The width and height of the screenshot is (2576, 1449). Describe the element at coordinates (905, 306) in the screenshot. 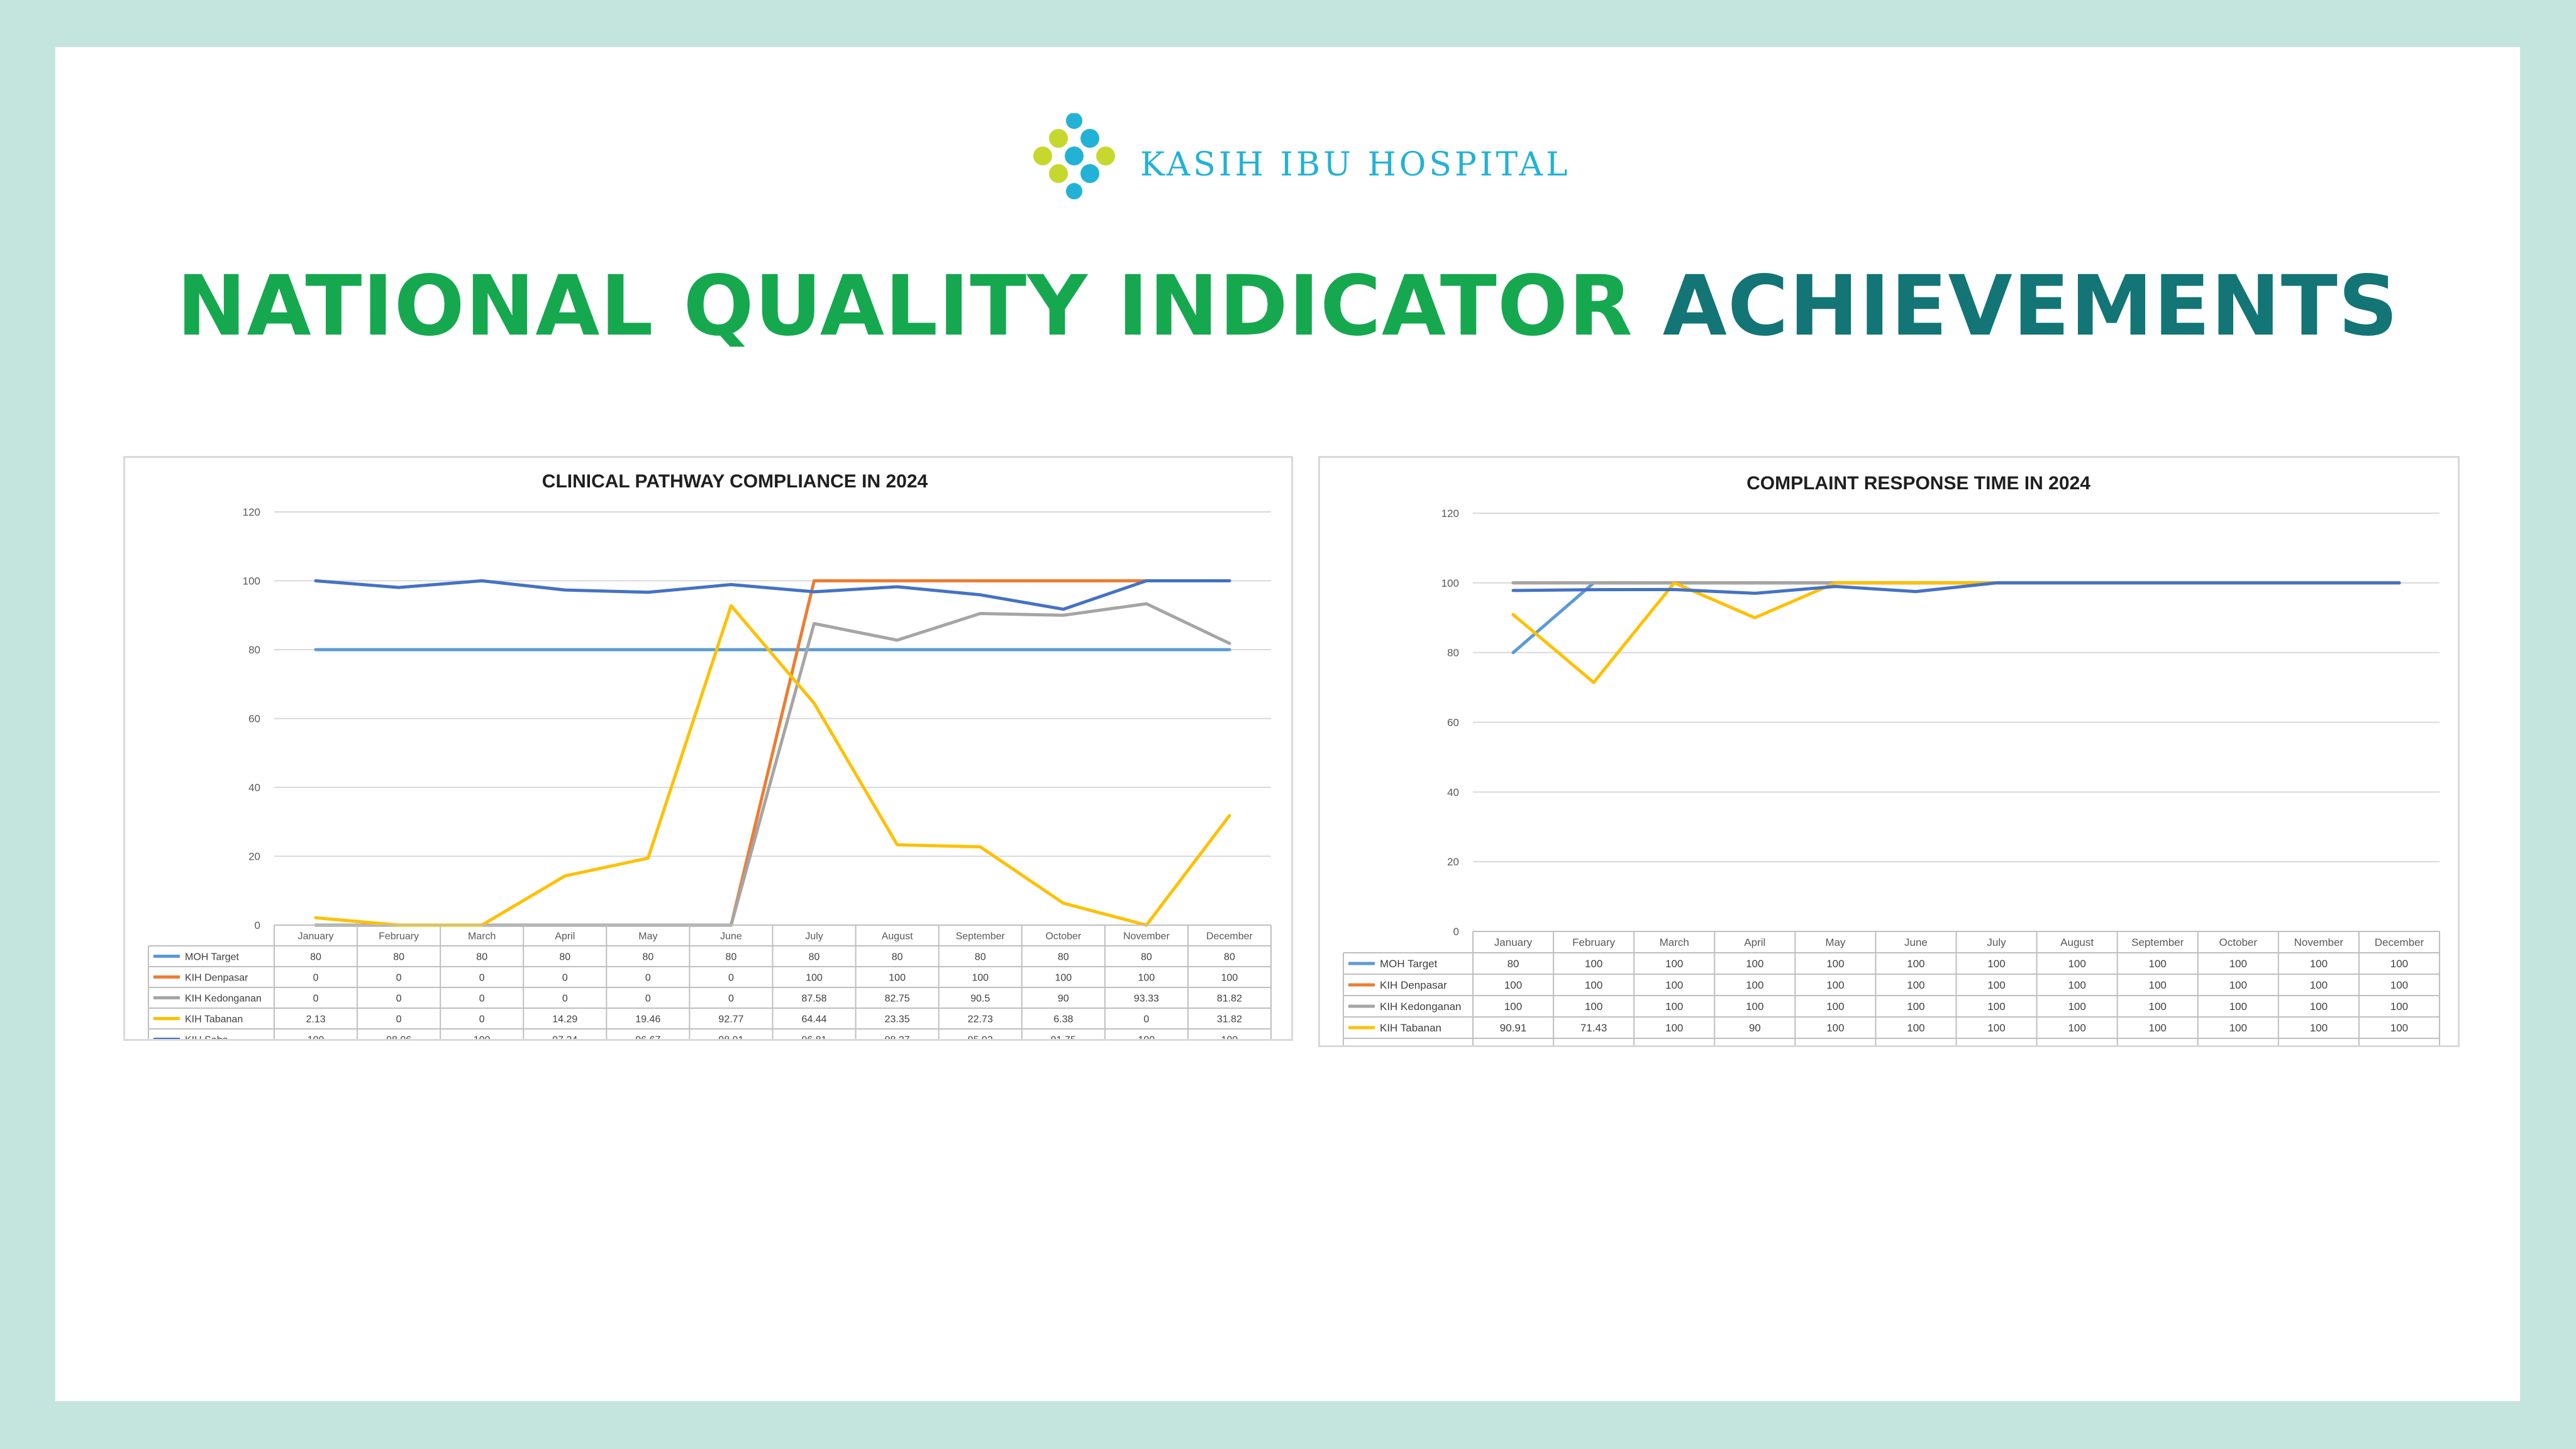

I see `page-title-part-1: NATIONAL QUALITY INDICATOR` at that location.